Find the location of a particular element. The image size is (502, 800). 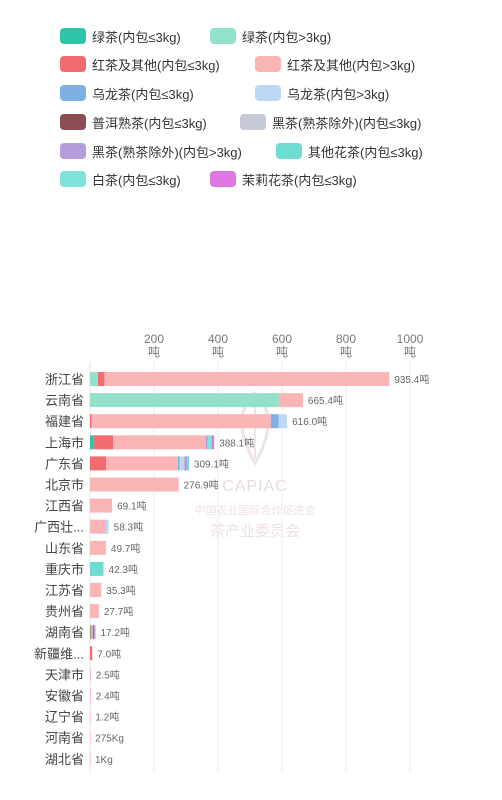

total-label: 665.4吨 is located at coordinates (325, 400).